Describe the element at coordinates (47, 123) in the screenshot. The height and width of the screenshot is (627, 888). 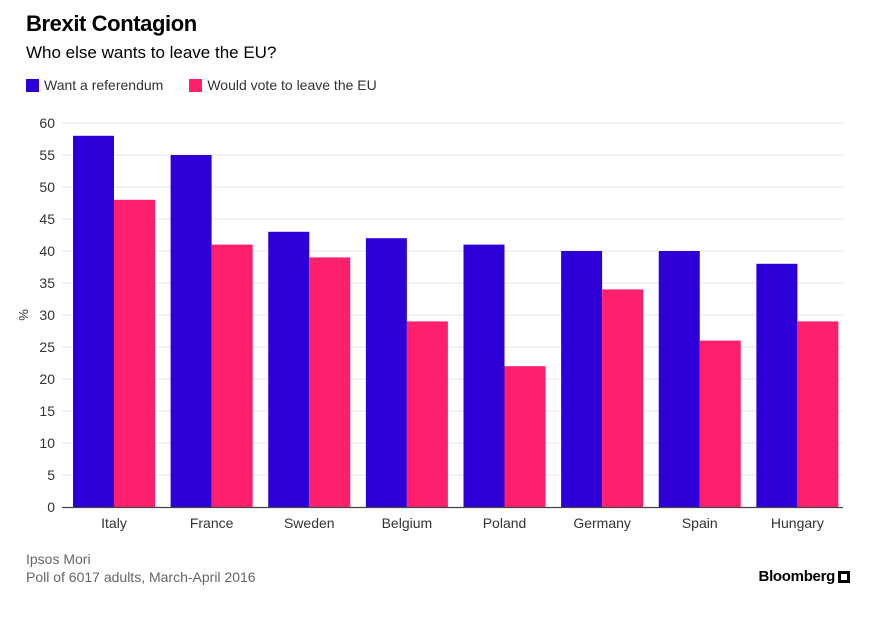
I see `y-tick-label-60: 60` at that location.